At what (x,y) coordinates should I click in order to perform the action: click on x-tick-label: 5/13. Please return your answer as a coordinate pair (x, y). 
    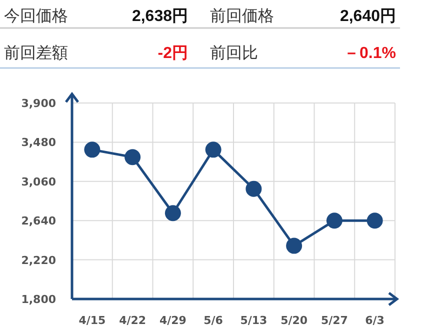
    Looking at the image, I should click on (254, 320).